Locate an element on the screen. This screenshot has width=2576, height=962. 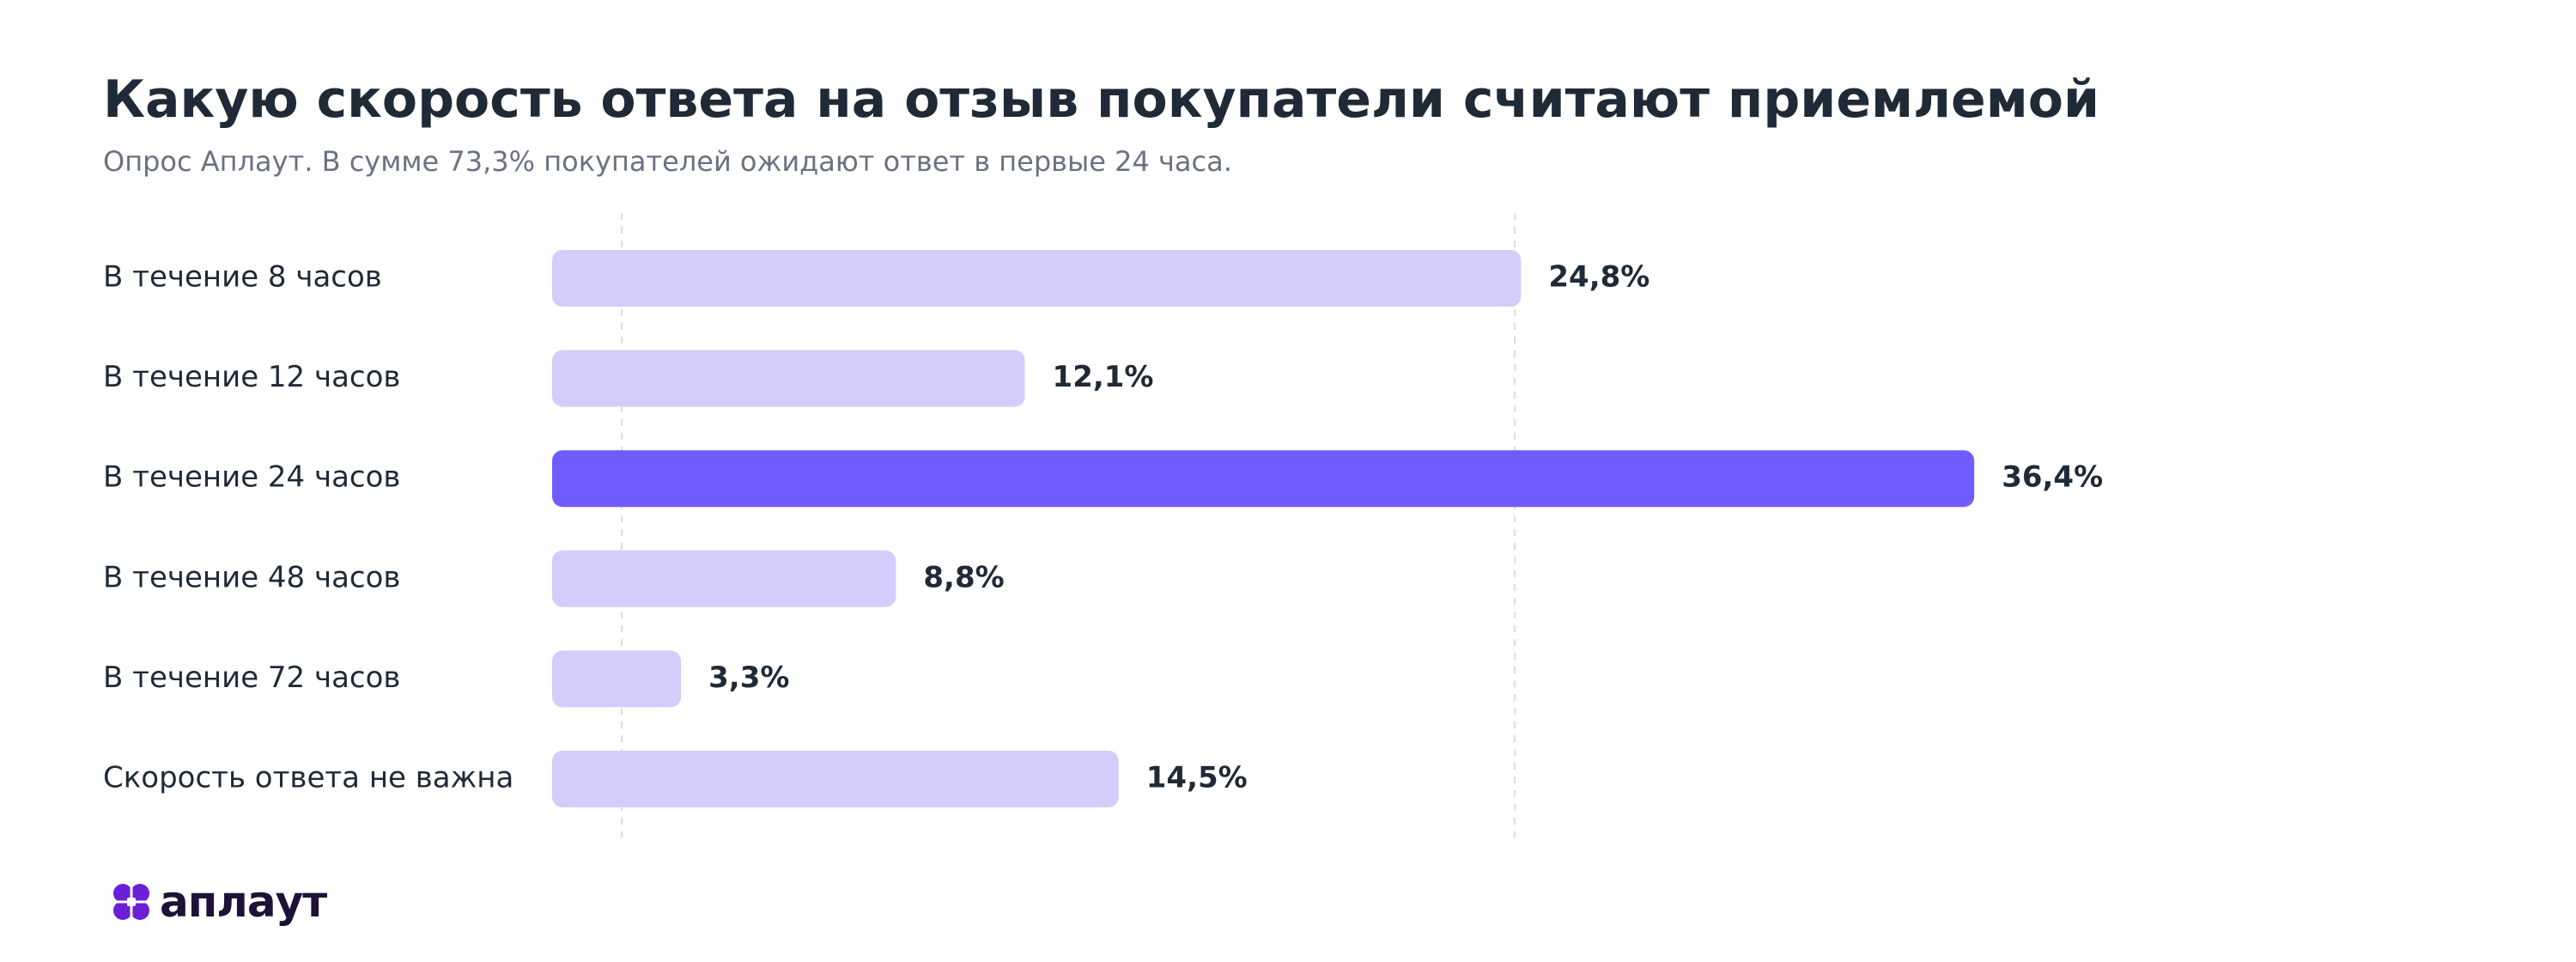
brand-logo: аплаут is located at coordinates (218, 902).